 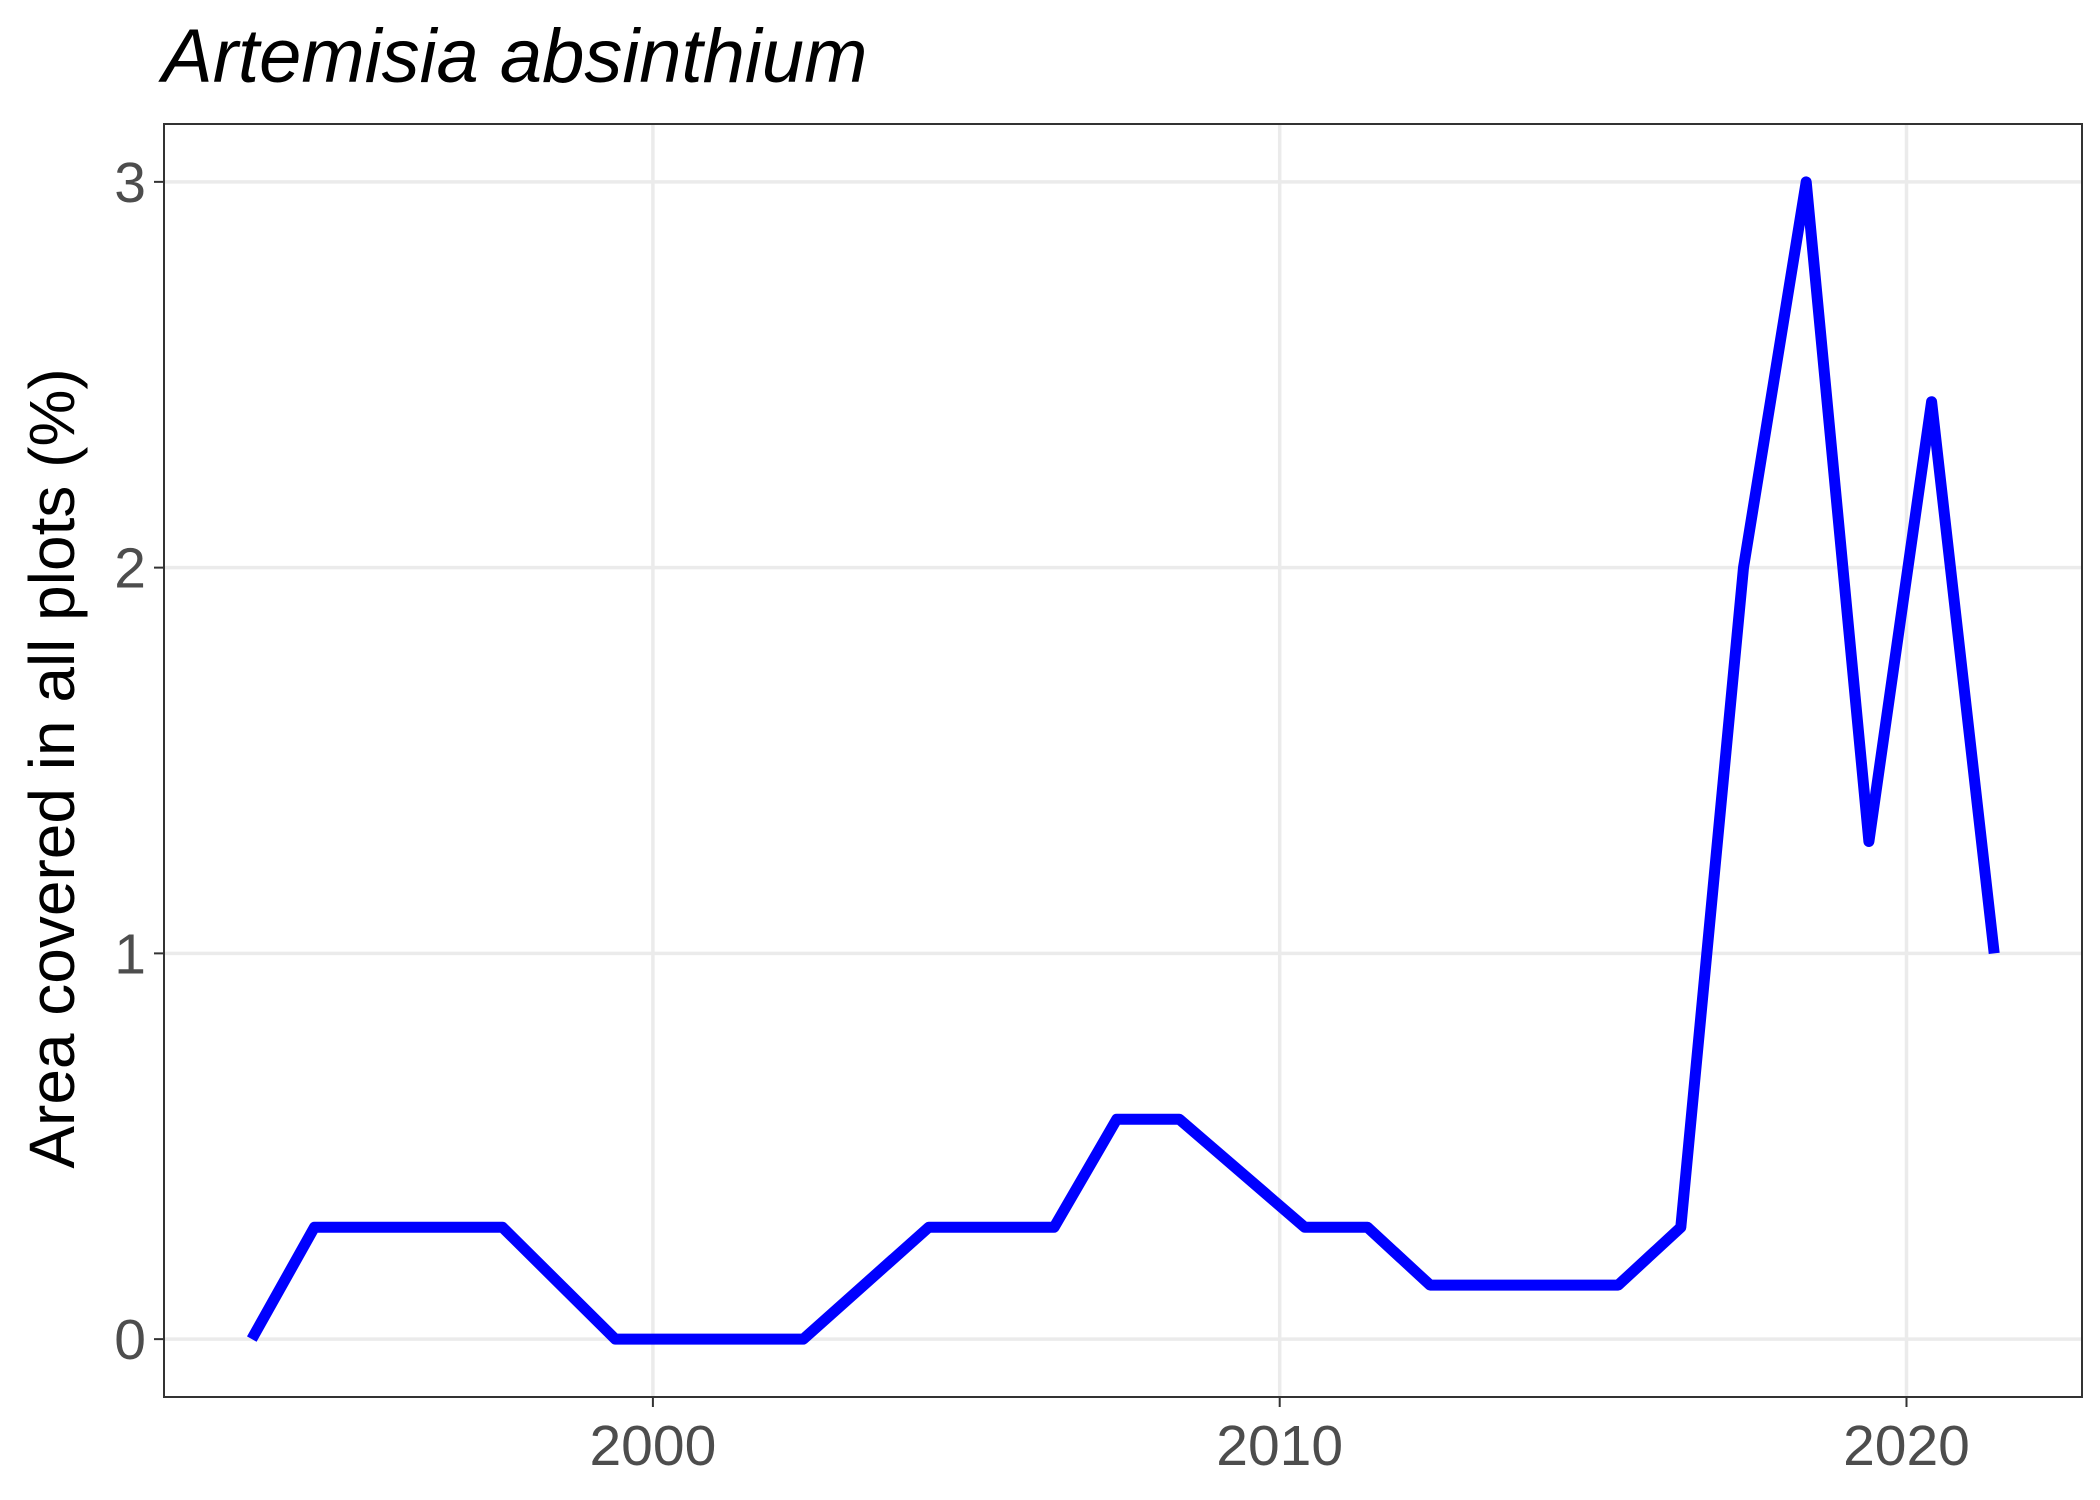 What do you see at coordinates (52, 768) in the screenshot?
I see `y-axis-label: Area covered in all plots (%)` at bounding box center [52, 768].